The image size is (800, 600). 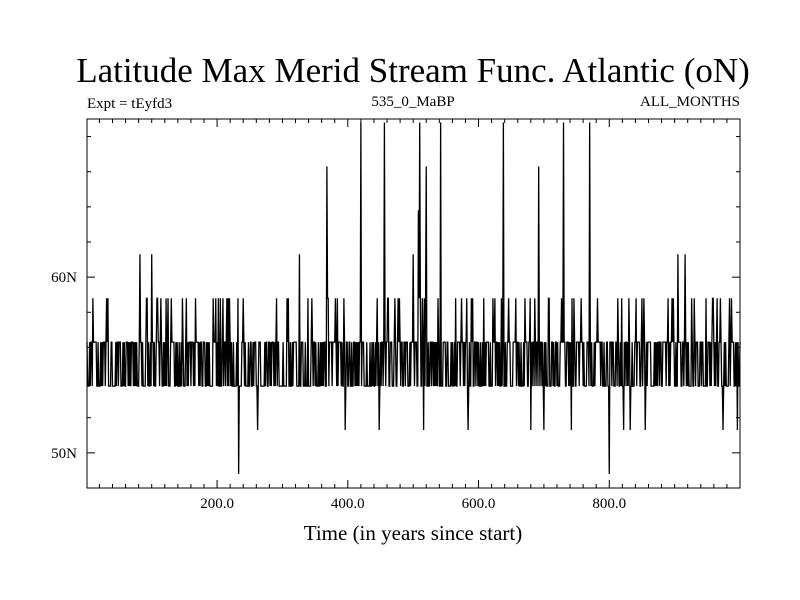 I want to click on experiment-label: Expt = tEyfd3, so click(x=129, y=104).